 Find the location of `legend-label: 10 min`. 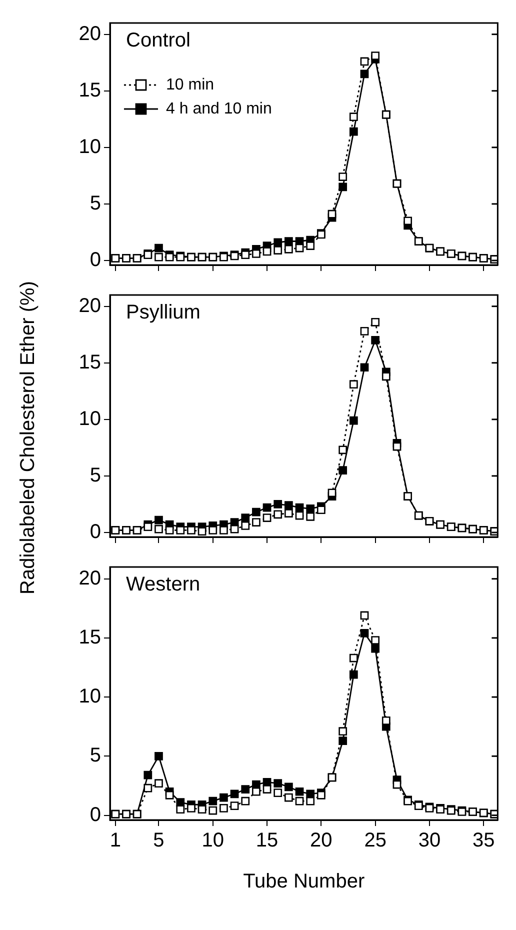

legend-label: 10 min is located at coordinates (190, 85).